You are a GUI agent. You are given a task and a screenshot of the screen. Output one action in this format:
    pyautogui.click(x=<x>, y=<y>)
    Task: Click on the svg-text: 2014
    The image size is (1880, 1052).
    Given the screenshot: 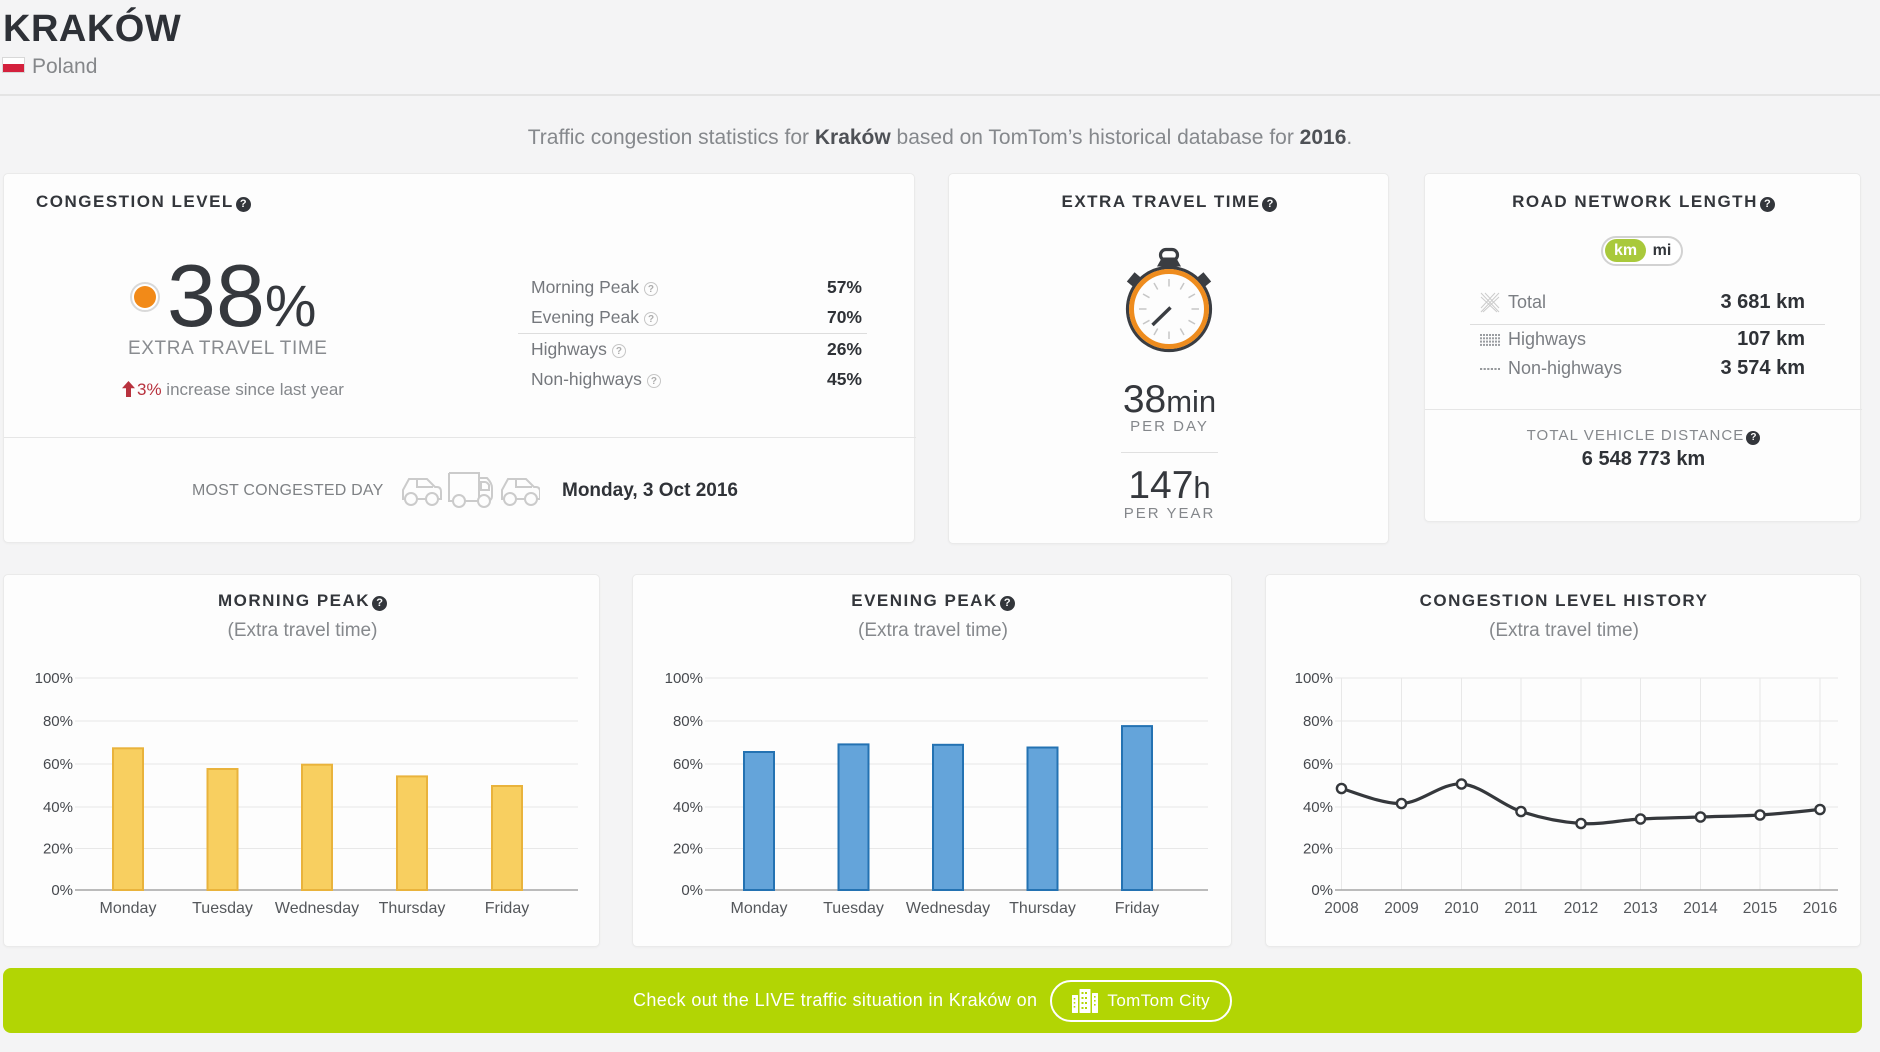 What is the action you would take?
    pyautogui.click(x=1700, y=908)
    